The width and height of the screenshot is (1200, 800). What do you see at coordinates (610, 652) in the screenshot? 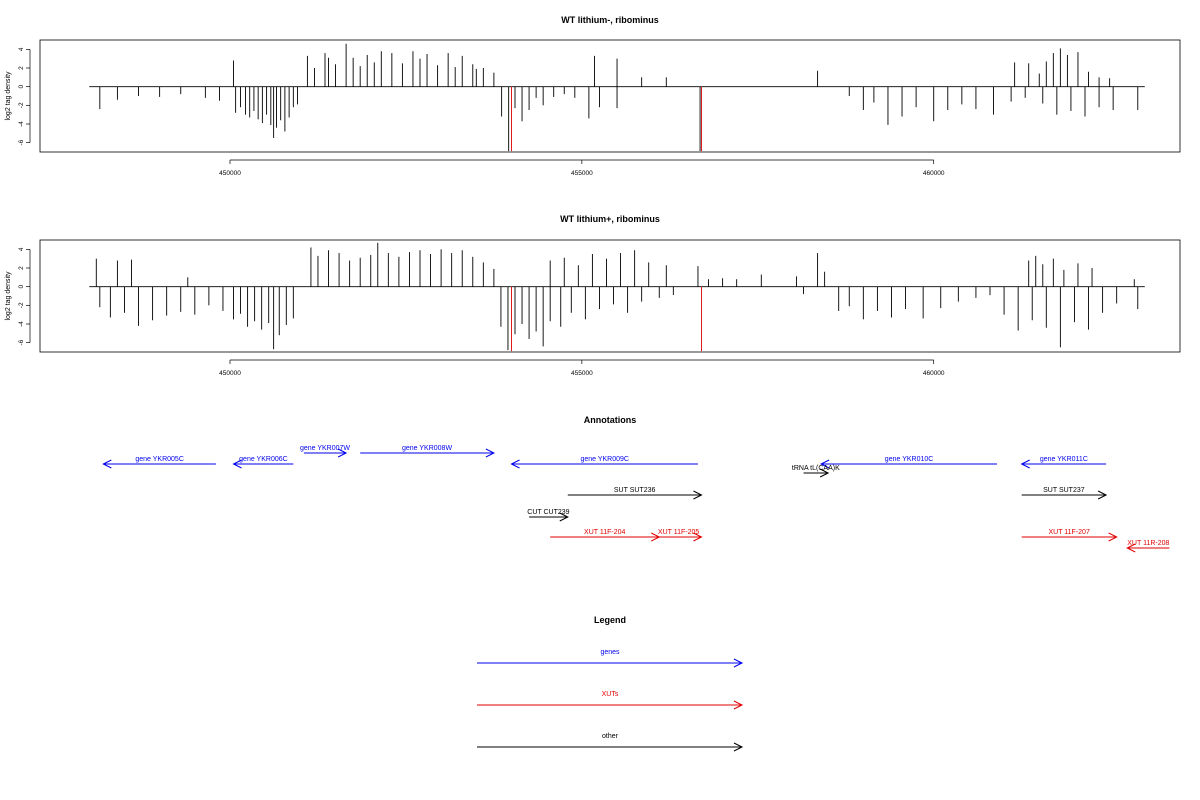
I see `legend-label: genes` at bounding box center [610, 652].